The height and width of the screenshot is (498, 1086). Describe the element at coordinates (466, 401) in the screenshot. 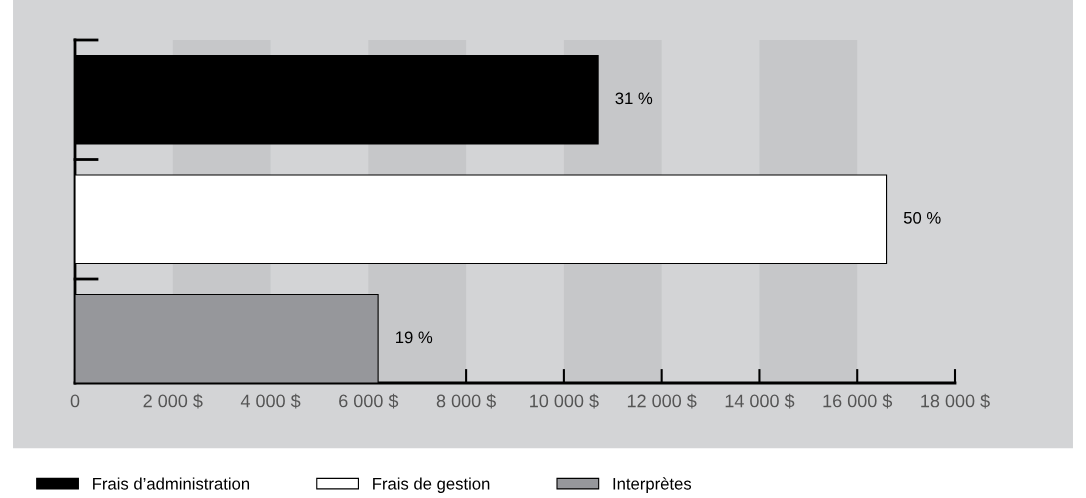

I see `x-tick-label: 8 000 $` at that location.